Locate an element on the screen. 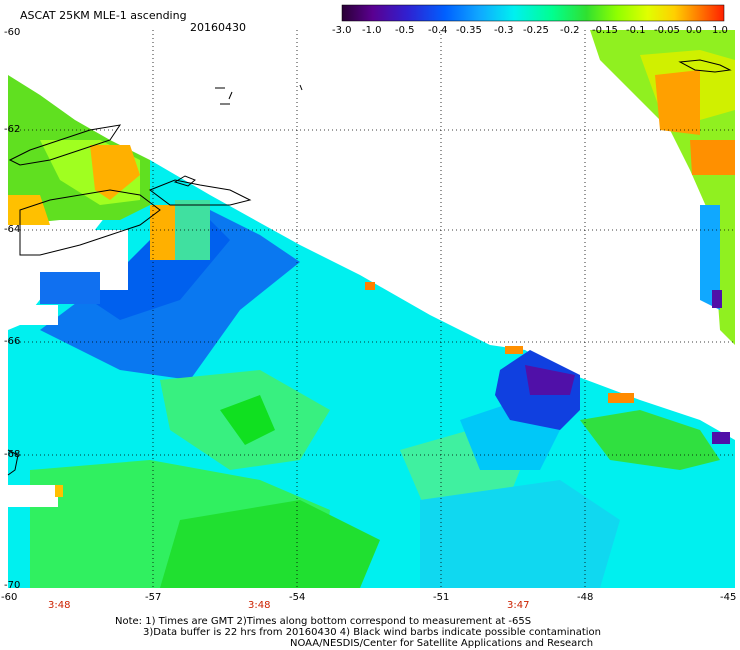 Image resolution: width=740 pixels, height=650 pixels. time-label-1: 3:48 is located at coordinates (59, 605).